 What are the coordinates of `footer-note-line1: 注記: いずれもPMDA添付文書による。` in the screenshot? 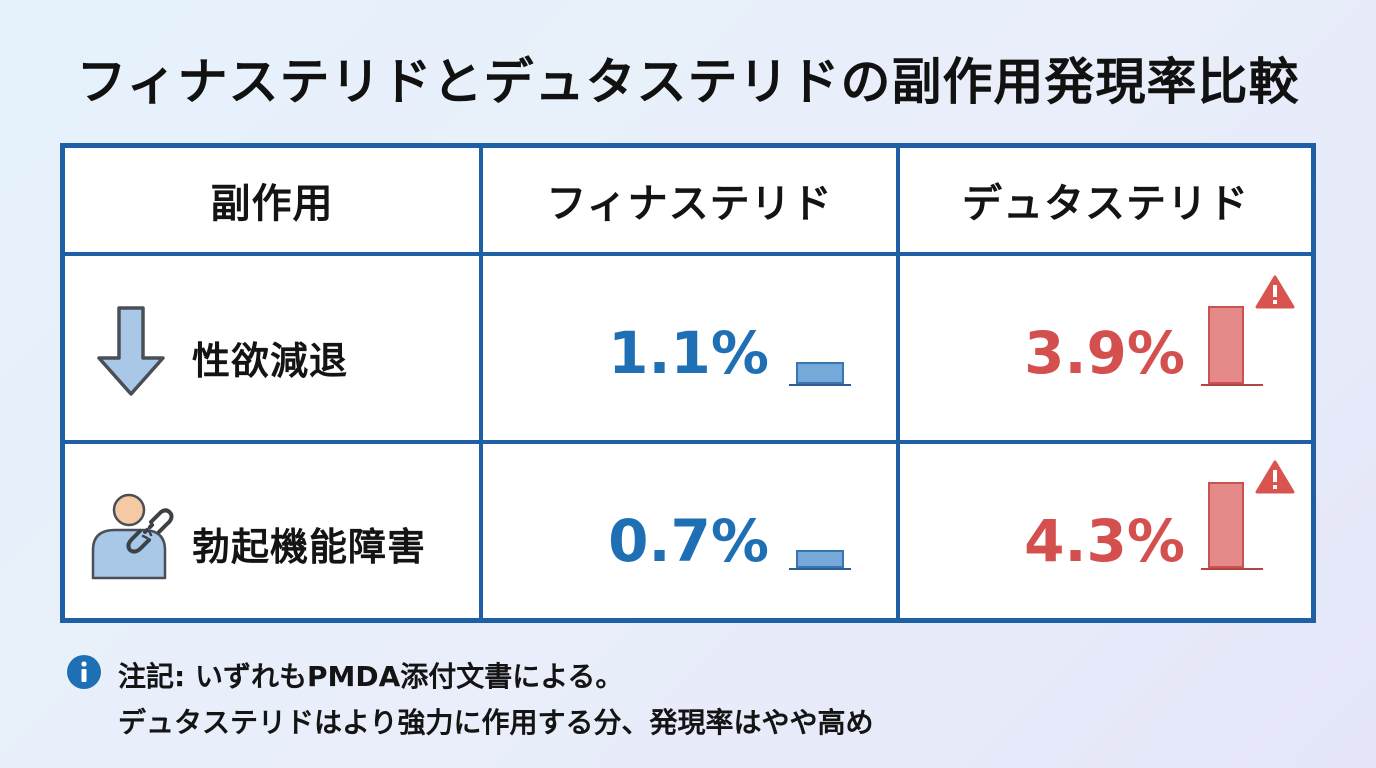 It's located at (371, 676).